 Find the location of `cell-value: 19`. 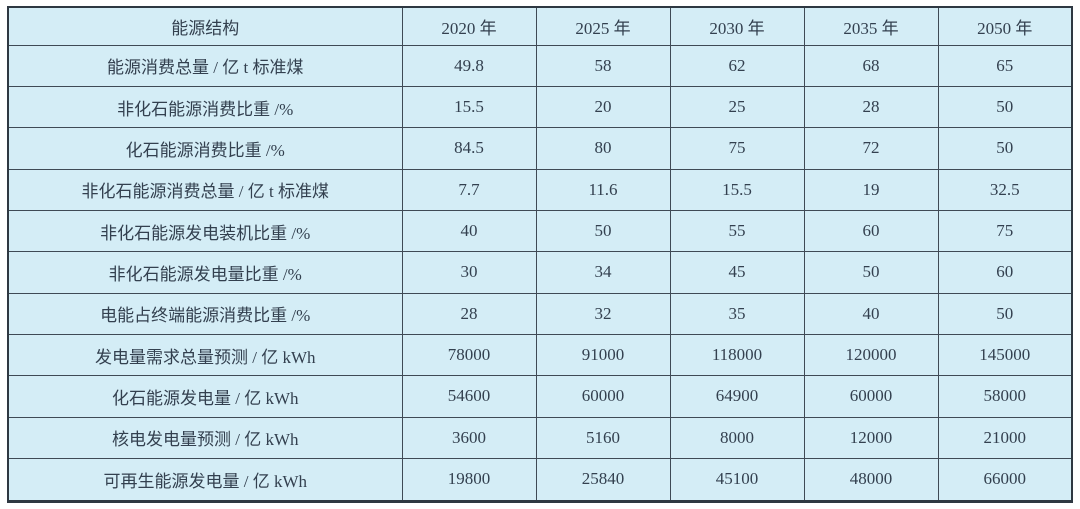

cell-value: 19 is located at coordinates (871, 189).